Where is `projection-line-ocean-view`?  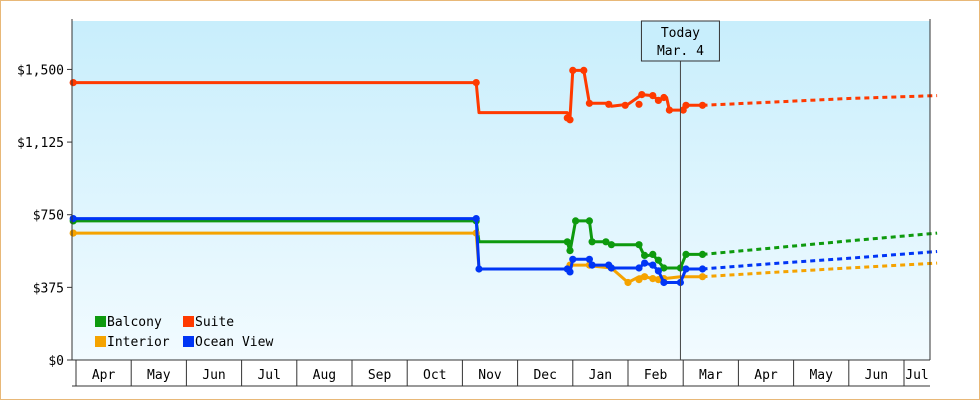 projection-line-ocean-view is located at coordinates (820, 260).